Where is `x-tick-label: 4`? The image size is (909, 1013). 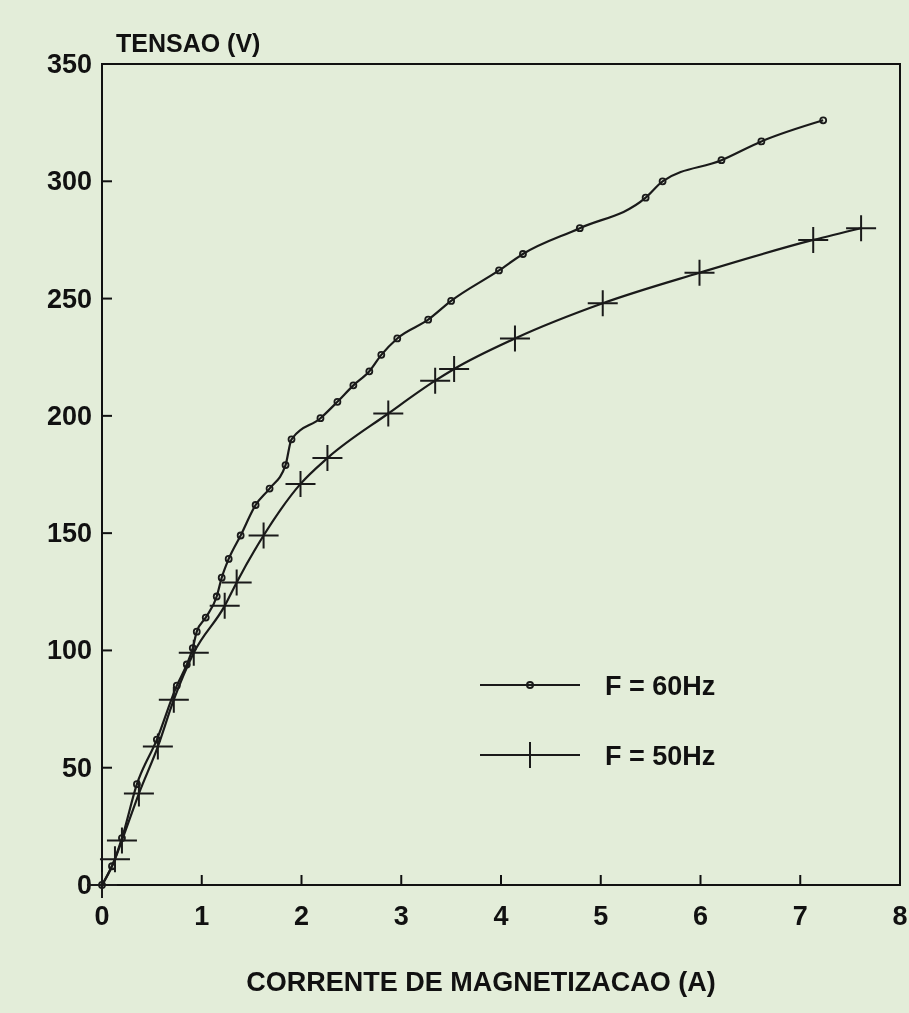 x-tick-label: 4 is located at coordinates (501, 916).